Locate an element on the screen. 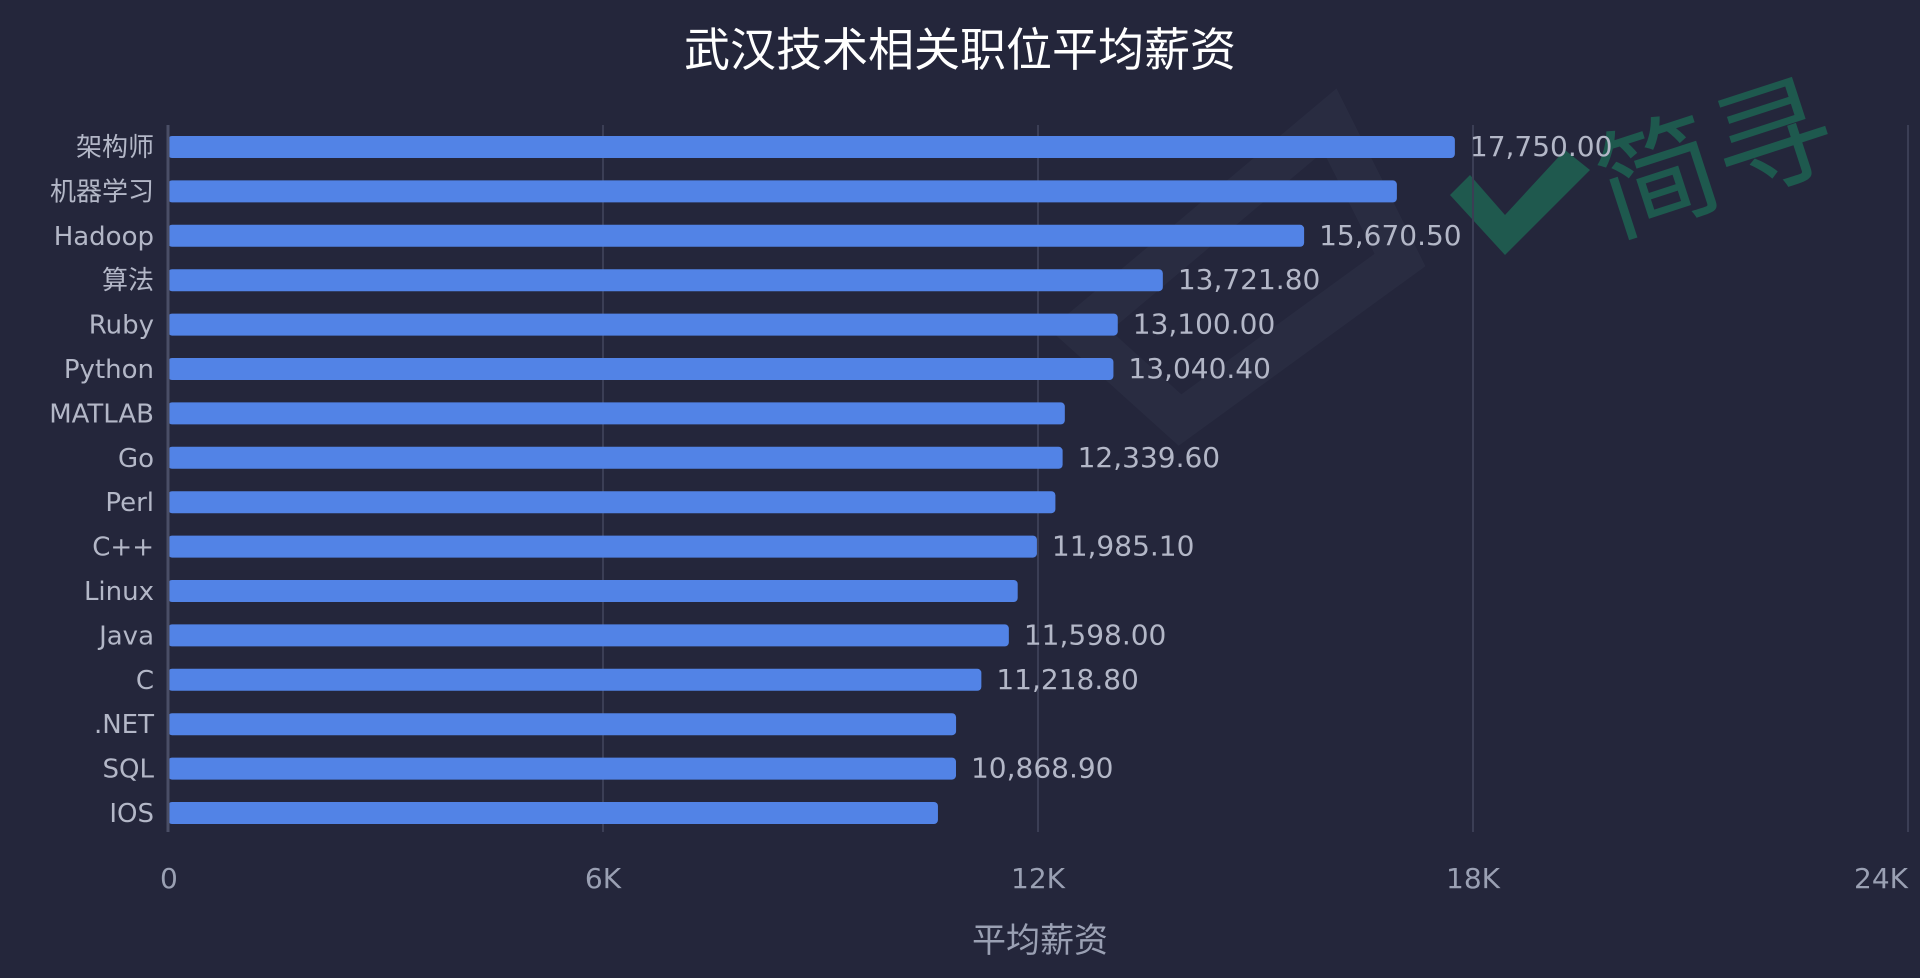  watermark-text: 简寻 is located at coordinates (1715, 159).